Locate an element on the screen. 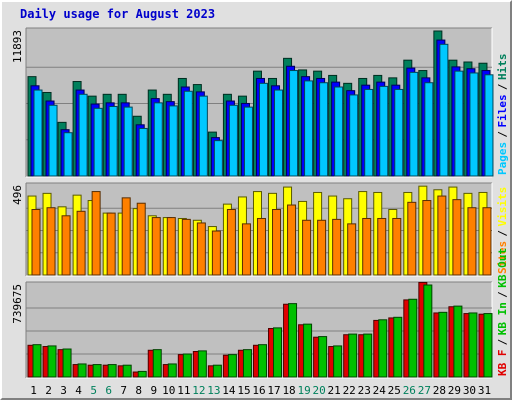 The image size is (512, 400). x-tick-label: 16 is located at coordinates (258, 390).